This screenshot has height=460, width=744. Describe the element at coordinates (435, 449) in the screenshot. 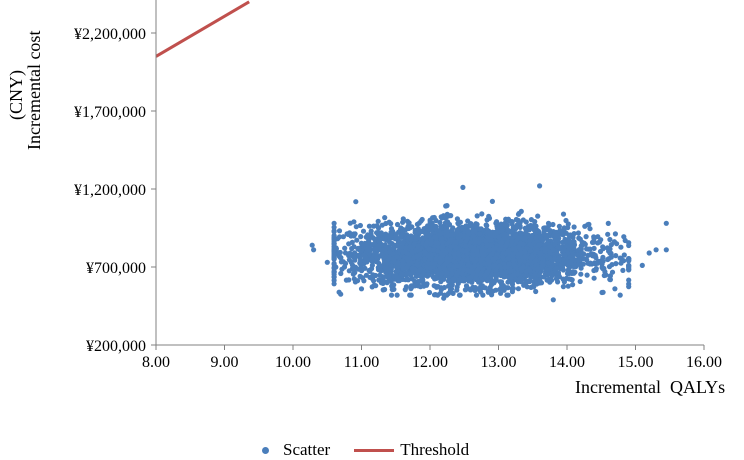

I see `legend-threshold-label: Threshold` at that location.